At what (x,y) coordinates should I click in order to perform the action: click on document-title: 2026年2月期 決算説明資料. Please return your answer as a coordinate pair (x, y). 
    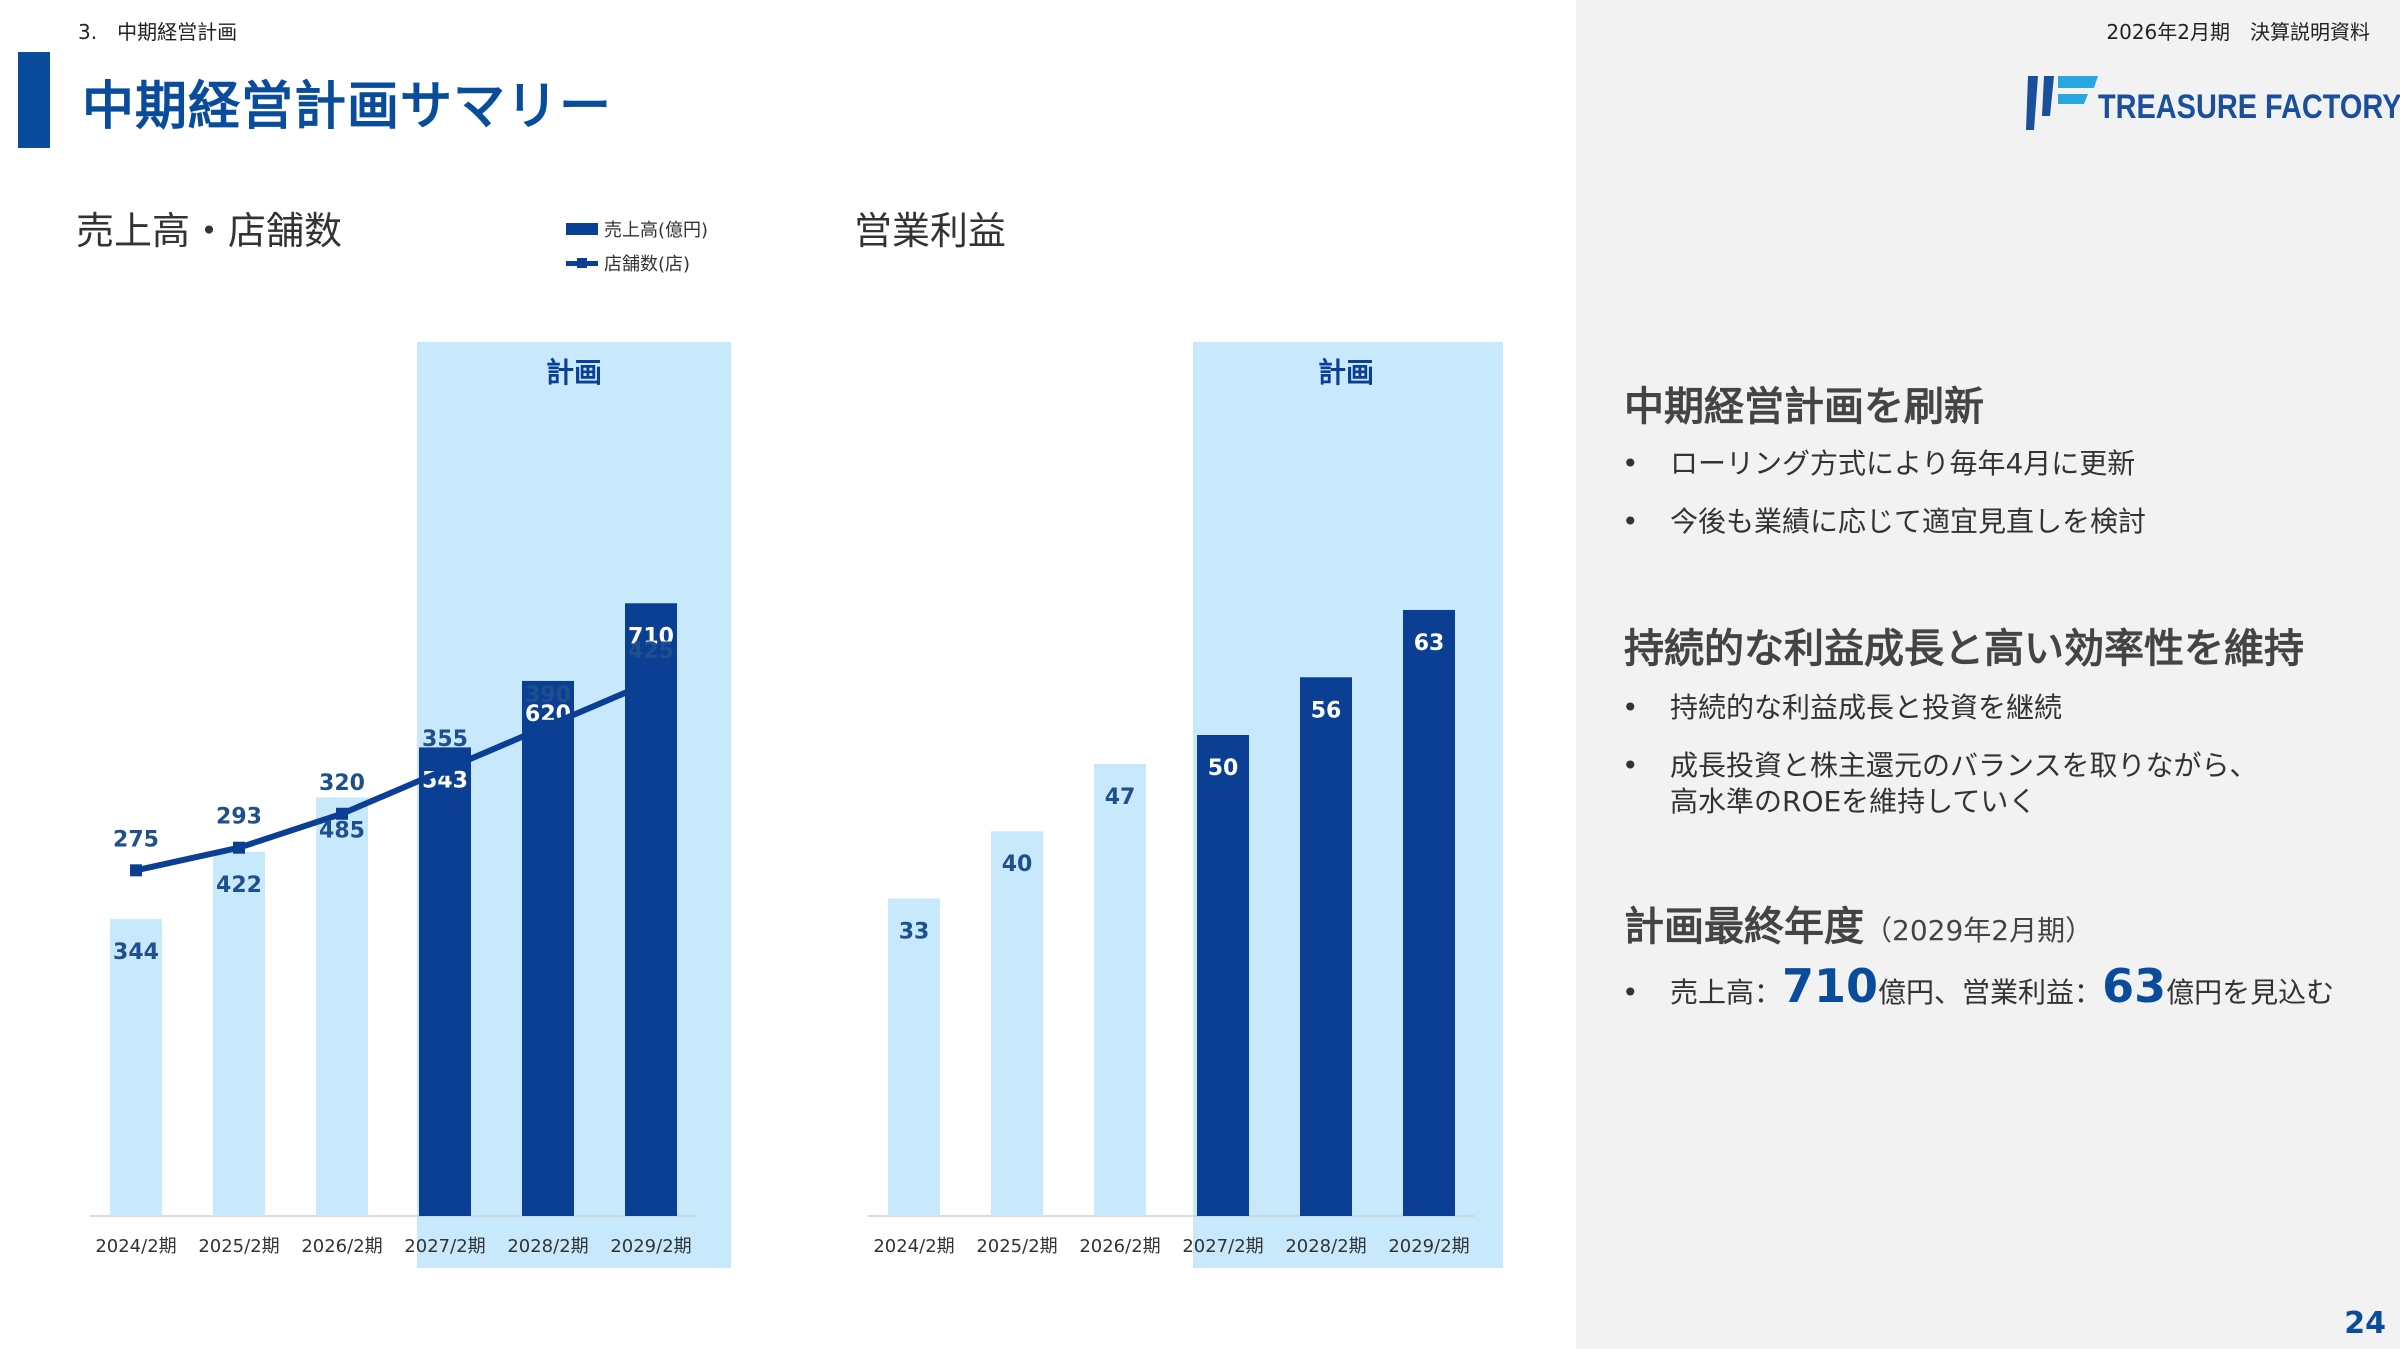
    Looking at the image, I should click on (2238, 32).